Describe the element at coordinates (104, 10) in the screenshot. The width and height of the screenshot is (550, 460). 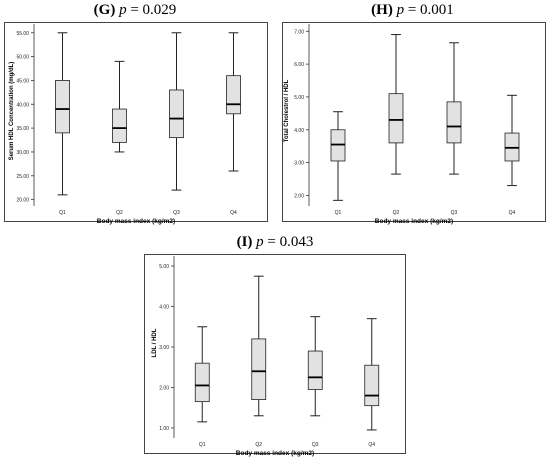
I see `panel-label: (G)` at that location.